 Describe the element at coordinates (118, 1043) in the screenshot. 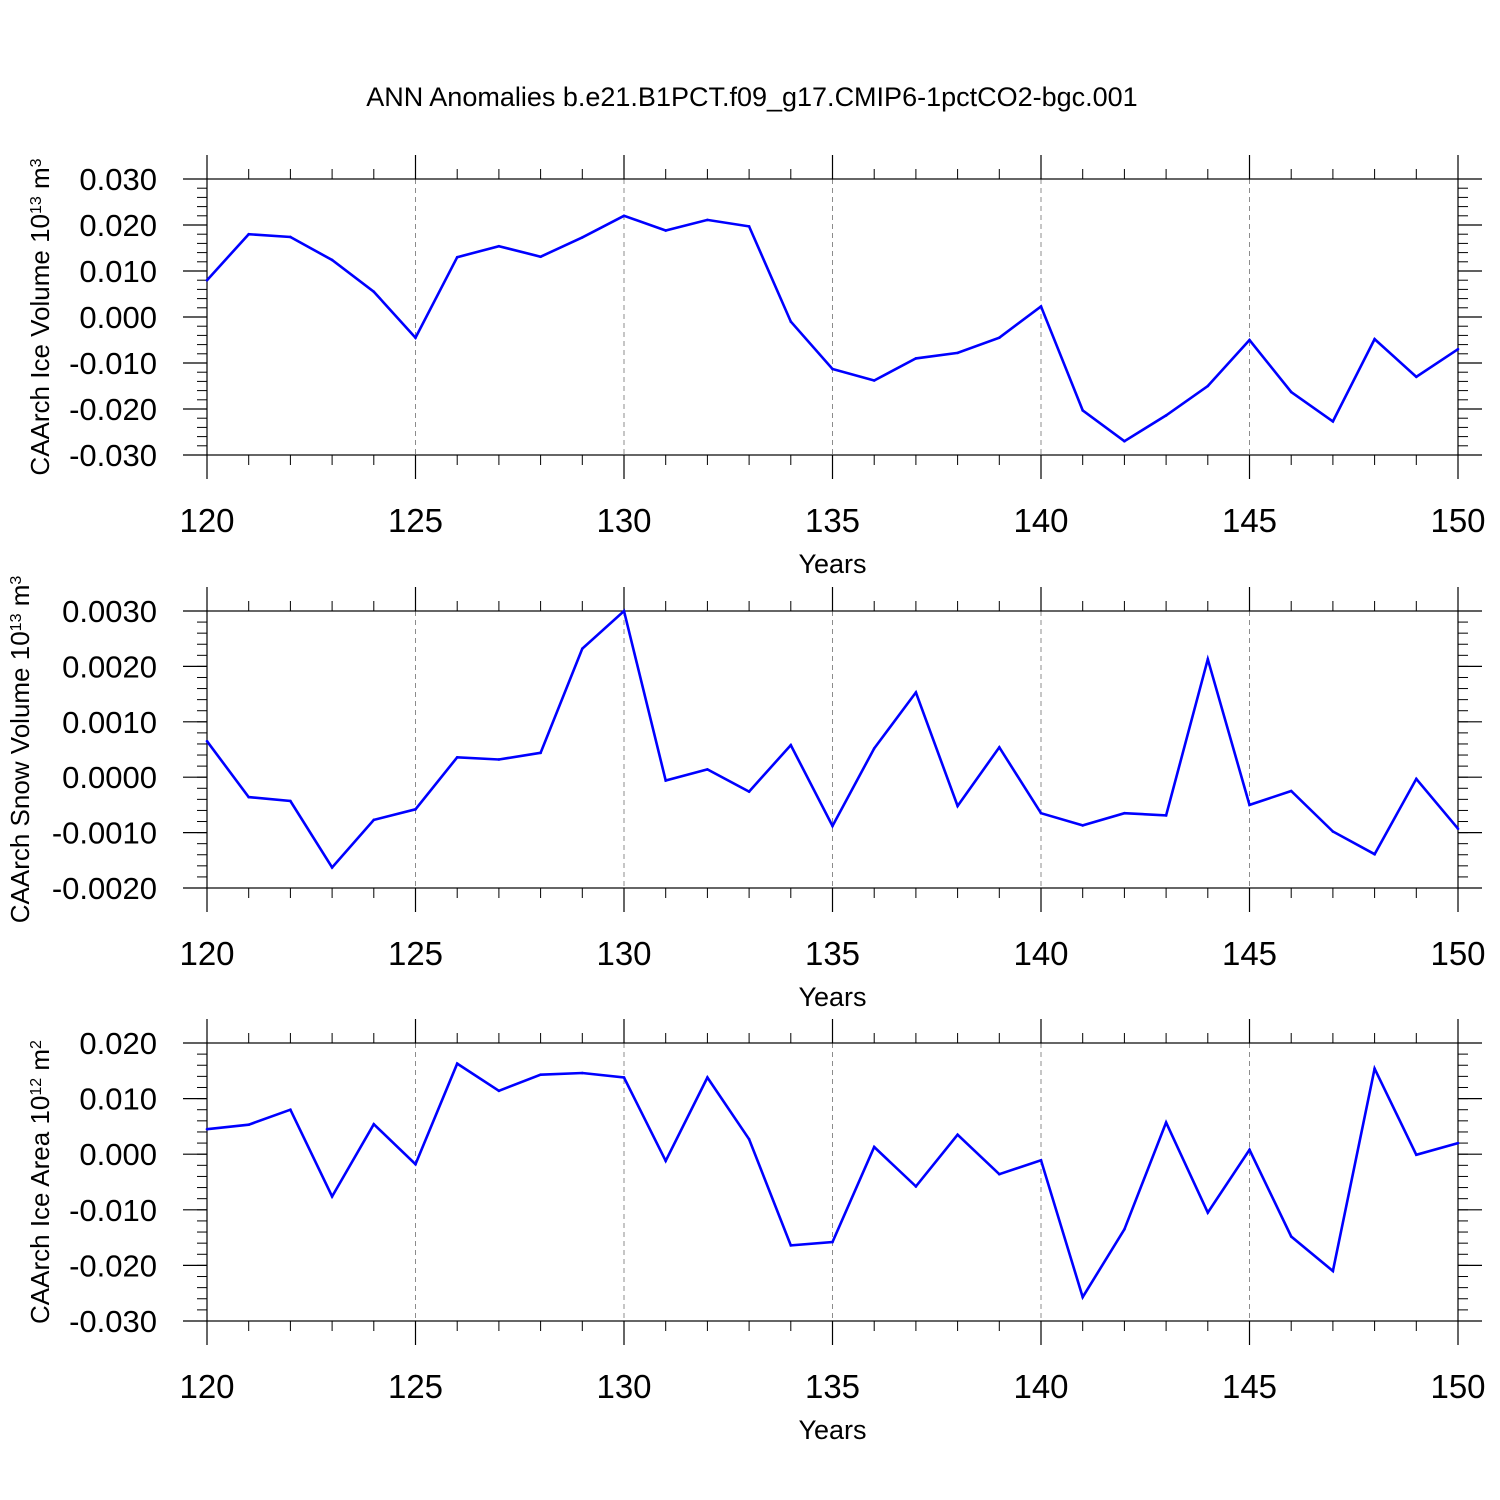

I see `y-tick-label: 0.020` at that location.